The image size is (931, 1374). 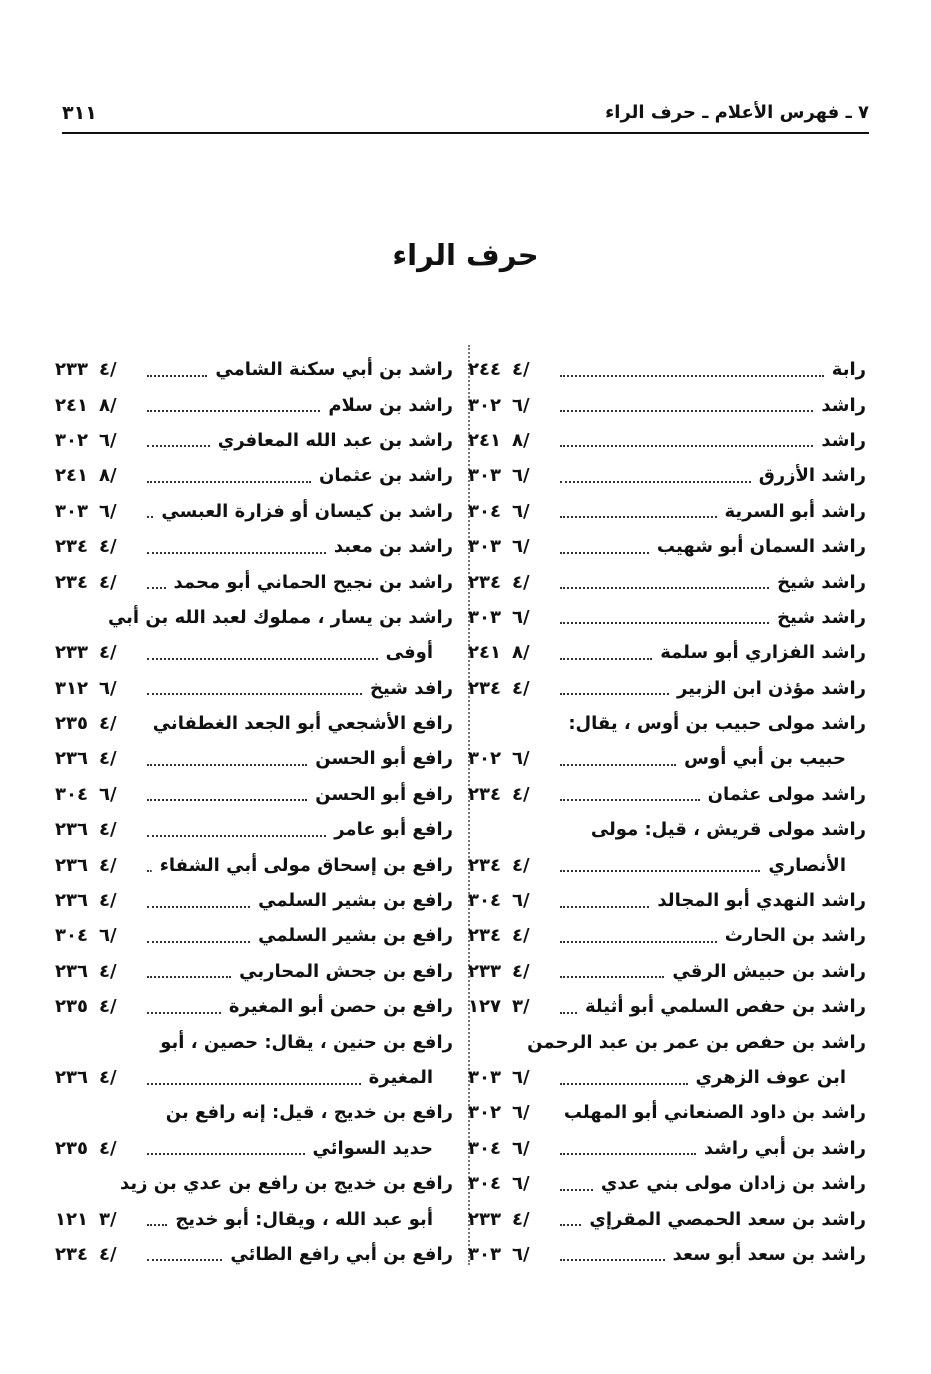 I want to click on entry-name: حديد السوائي, so click(x=372, y=1148).